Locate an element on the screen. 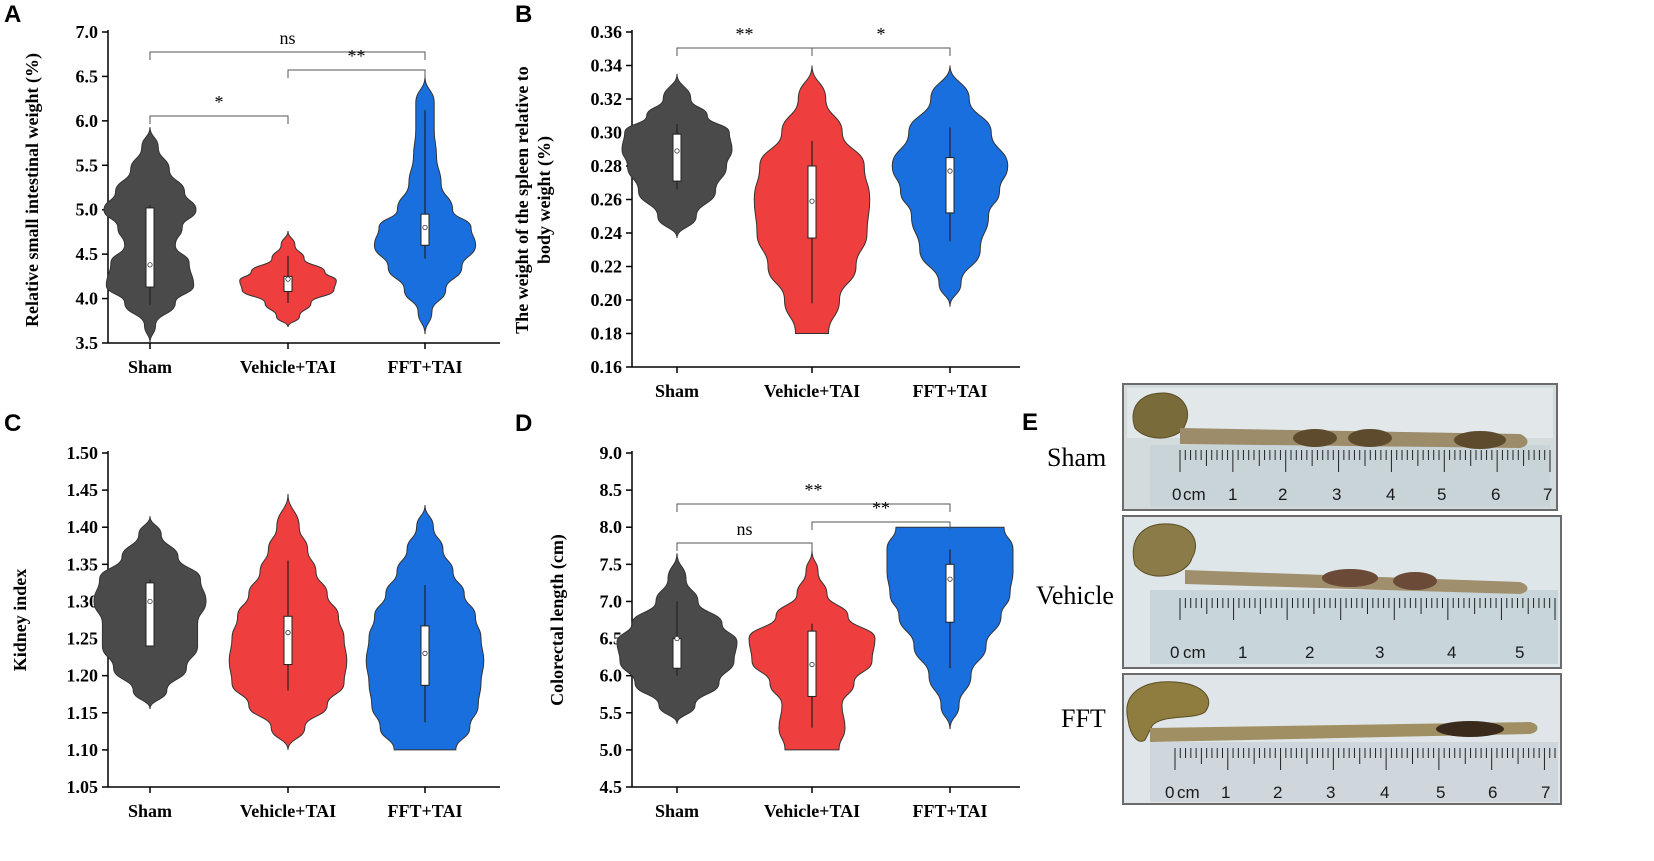 Image resolution: width=1654 pixels, height=861 pixels. x-tick-label: Sham is located at coordinates (150, 367).